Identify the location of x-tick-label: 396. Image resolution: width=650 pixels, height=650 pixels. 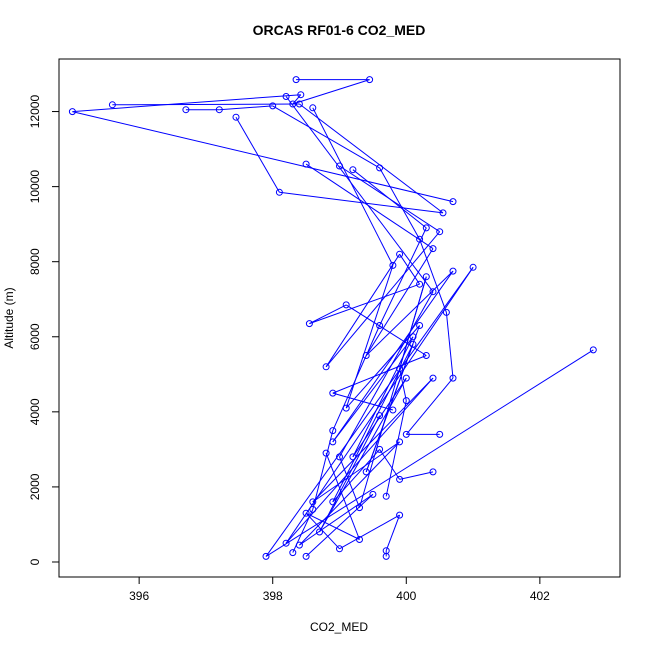
(139, 596).